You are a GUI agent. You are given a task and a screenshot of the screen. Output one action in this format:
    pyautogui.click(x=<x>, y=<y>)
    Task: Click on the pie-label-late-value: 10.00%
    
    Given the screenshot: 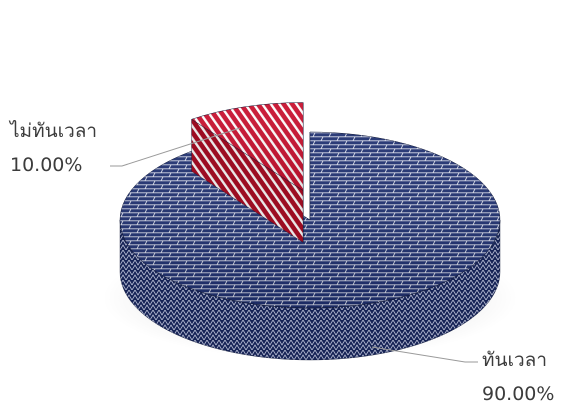 What is the action you would take?
    pyautogui.click(x=46, y=165)
    